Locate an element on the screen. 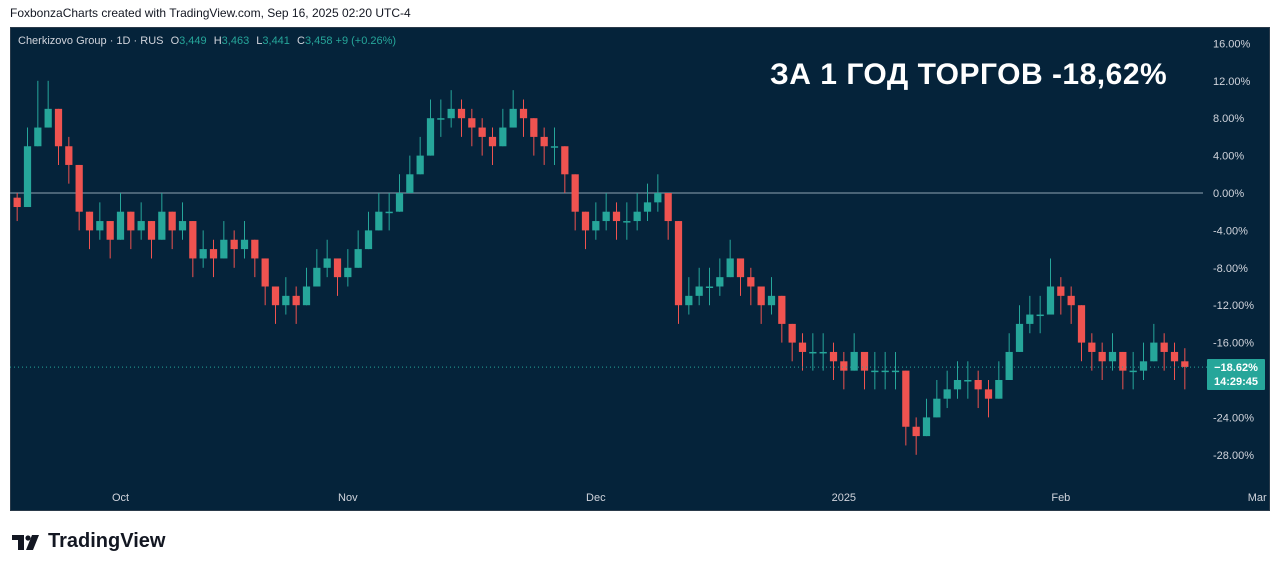  y-tick-label: 8.00% is located at coordinates (1228, 119).